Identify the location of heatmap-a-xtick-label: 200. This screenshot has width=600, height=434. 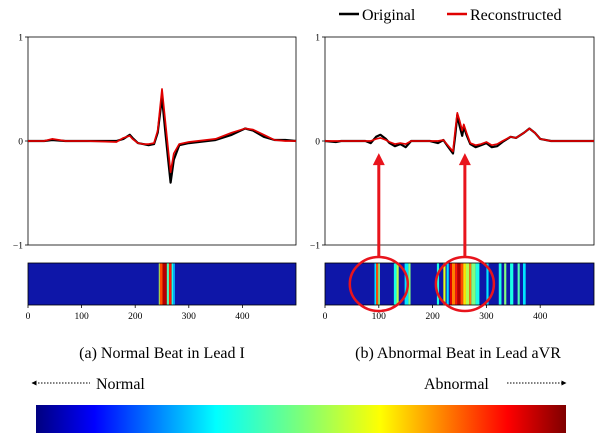
(135, 317).